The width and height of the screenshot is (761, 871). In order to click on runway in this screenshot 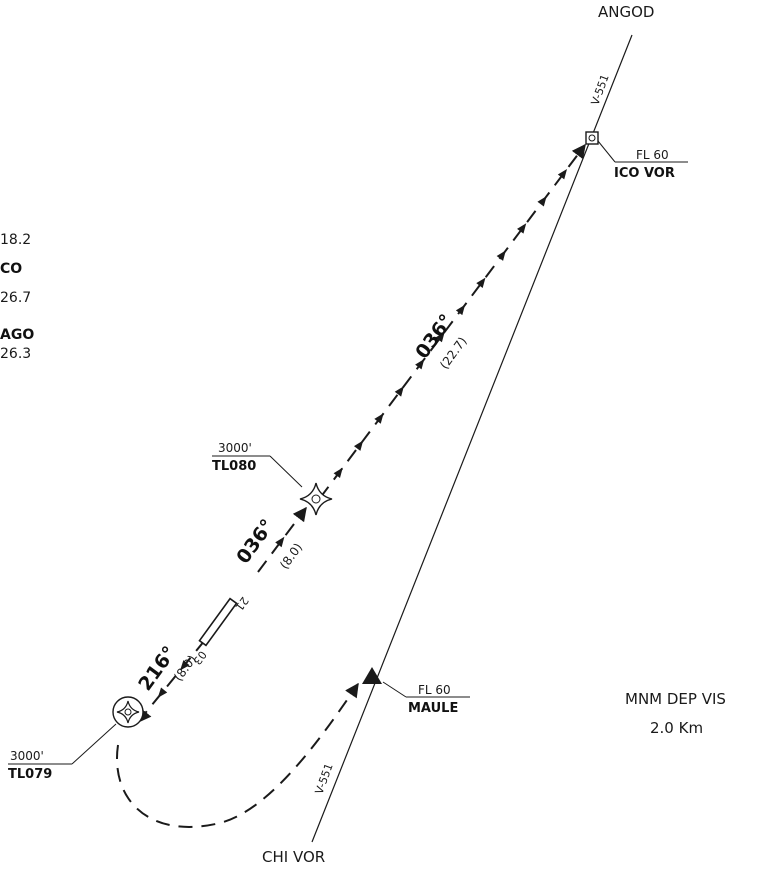, I will do `click(218, 622)`.